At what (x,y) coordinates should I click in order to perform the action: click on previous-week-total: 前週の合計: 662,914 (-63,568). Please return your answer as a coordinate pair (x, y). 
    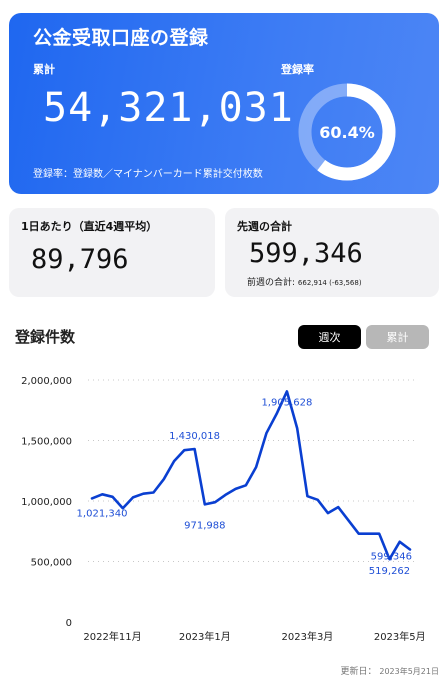
    Looking at the image, I should click on (304, 281).